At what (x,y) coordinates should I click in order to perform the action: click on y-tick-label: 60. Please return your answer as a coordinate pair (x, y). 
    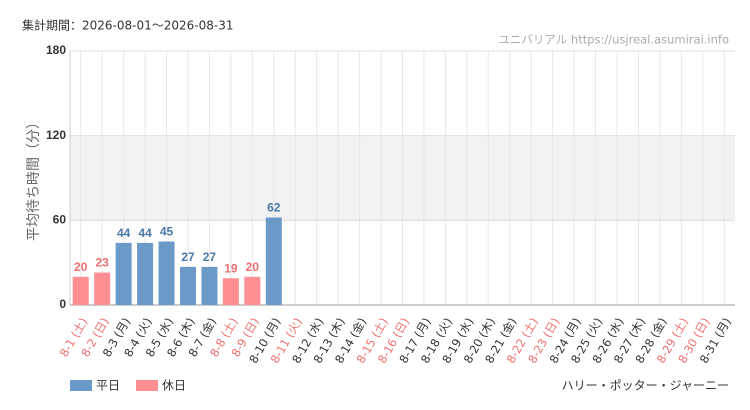
    Looking at the image, I should click on (60, 220).